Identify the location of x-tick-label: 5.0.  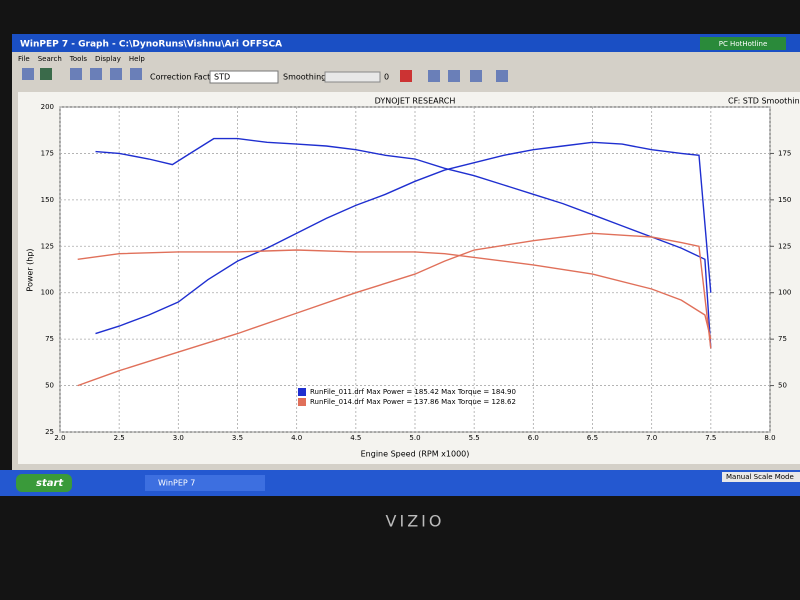
(414, 438).